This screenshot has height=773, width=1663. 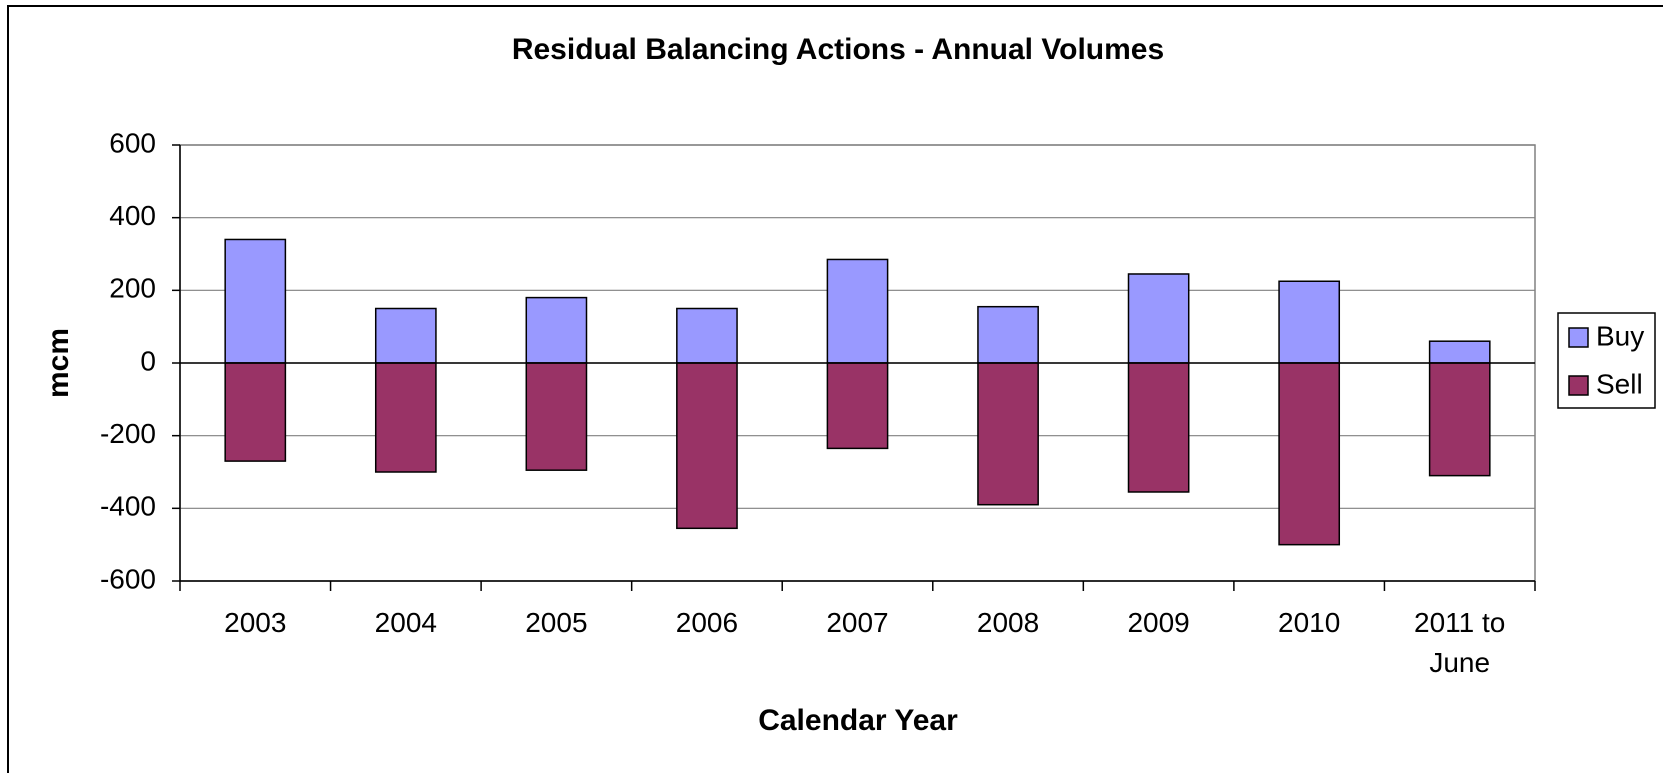 I want to click on x-tick-label-box: 2009, so click(x=1158, y=622).